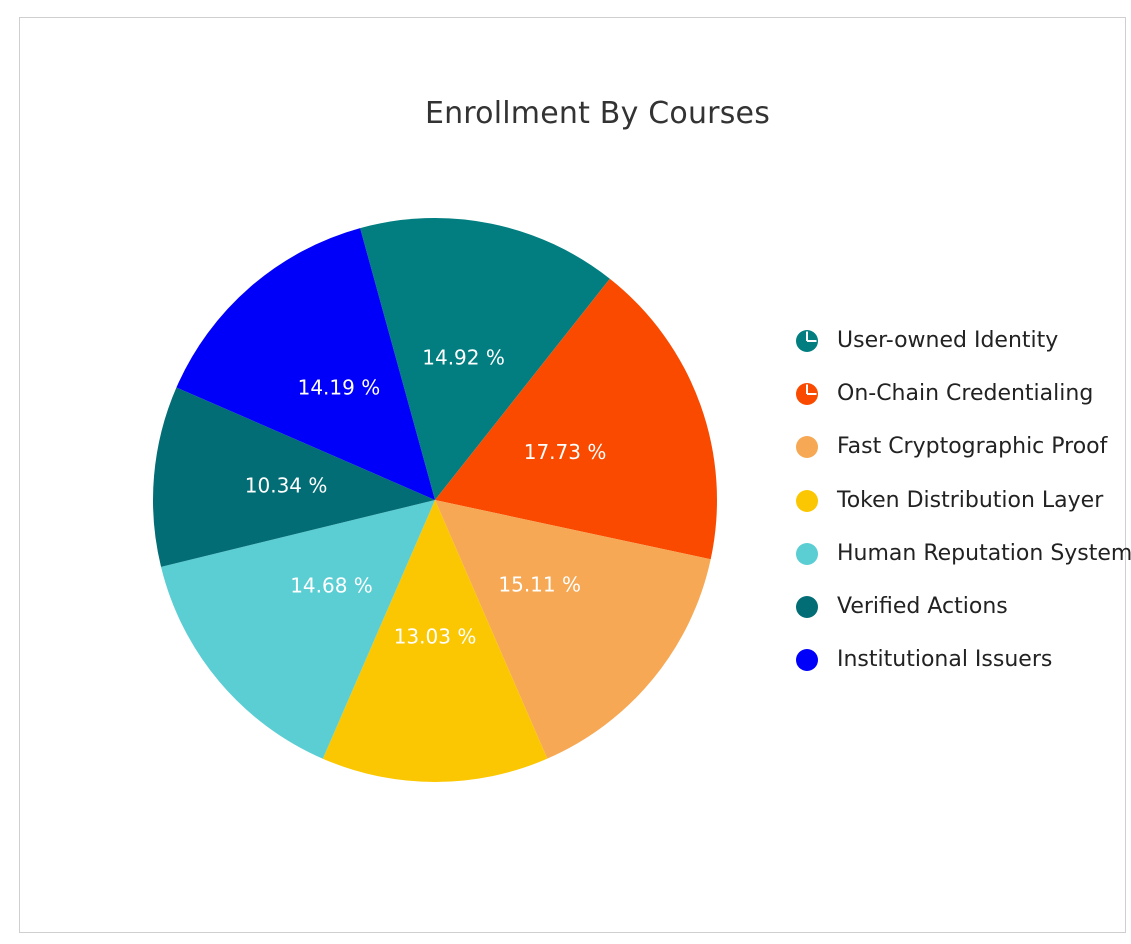 The width and height of the screenshot is (1131, 944). I want to click on pie-slice-fast-cryptographic-proof, so click(573, 629).